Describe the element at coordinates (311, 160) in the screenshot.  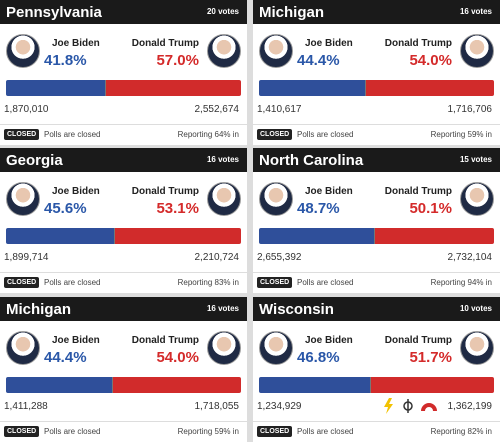
I see `state-name: North Carolina` at that location.